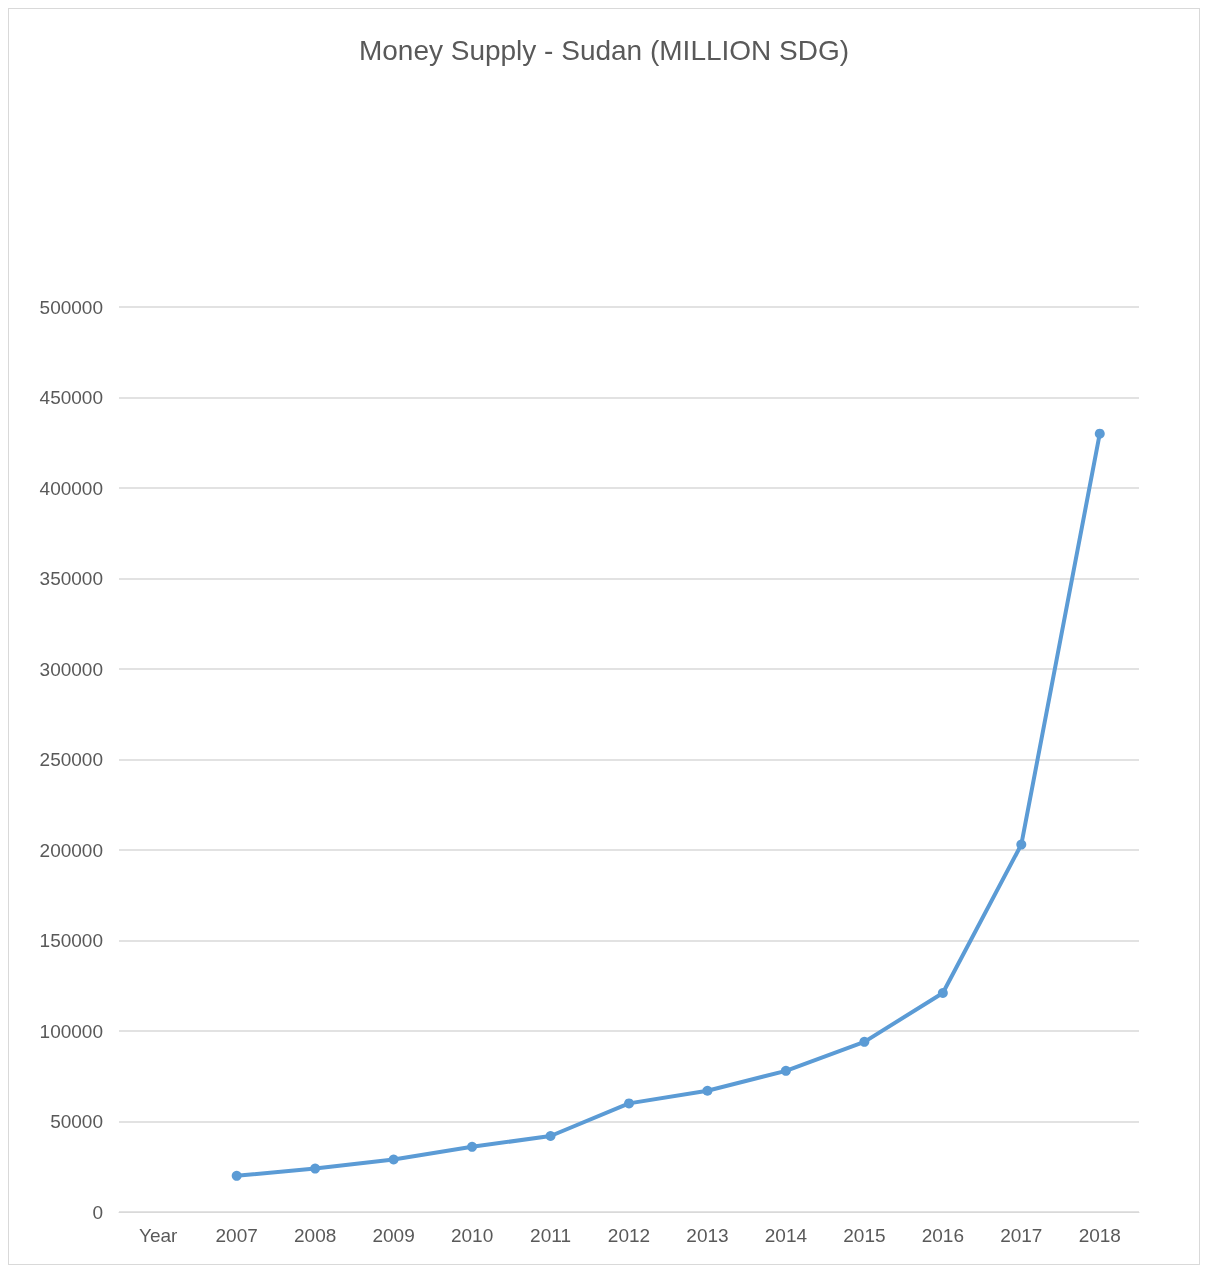 This screenshot has height=1274, width=1209. I want to click on y-tick-label: 350000, so click(71, 578).